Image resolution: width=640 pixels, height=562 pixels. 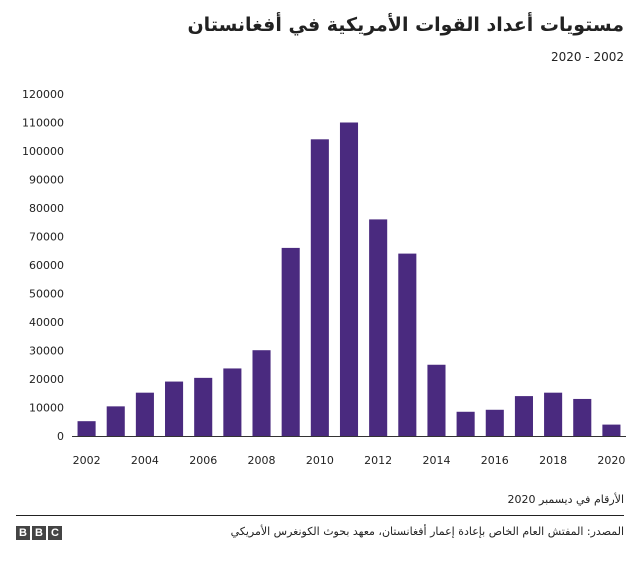 I want to click on bar-2009, so click(x=290, y=341).